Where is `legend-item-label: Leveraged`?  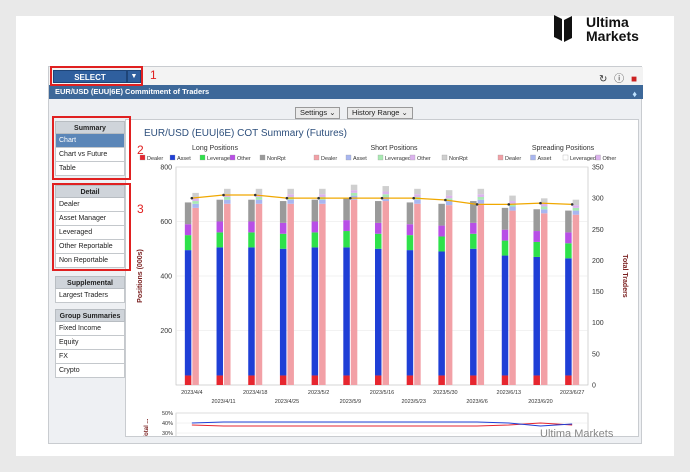 legend-item-label: Leveraged is located at coordinates (220, 159).